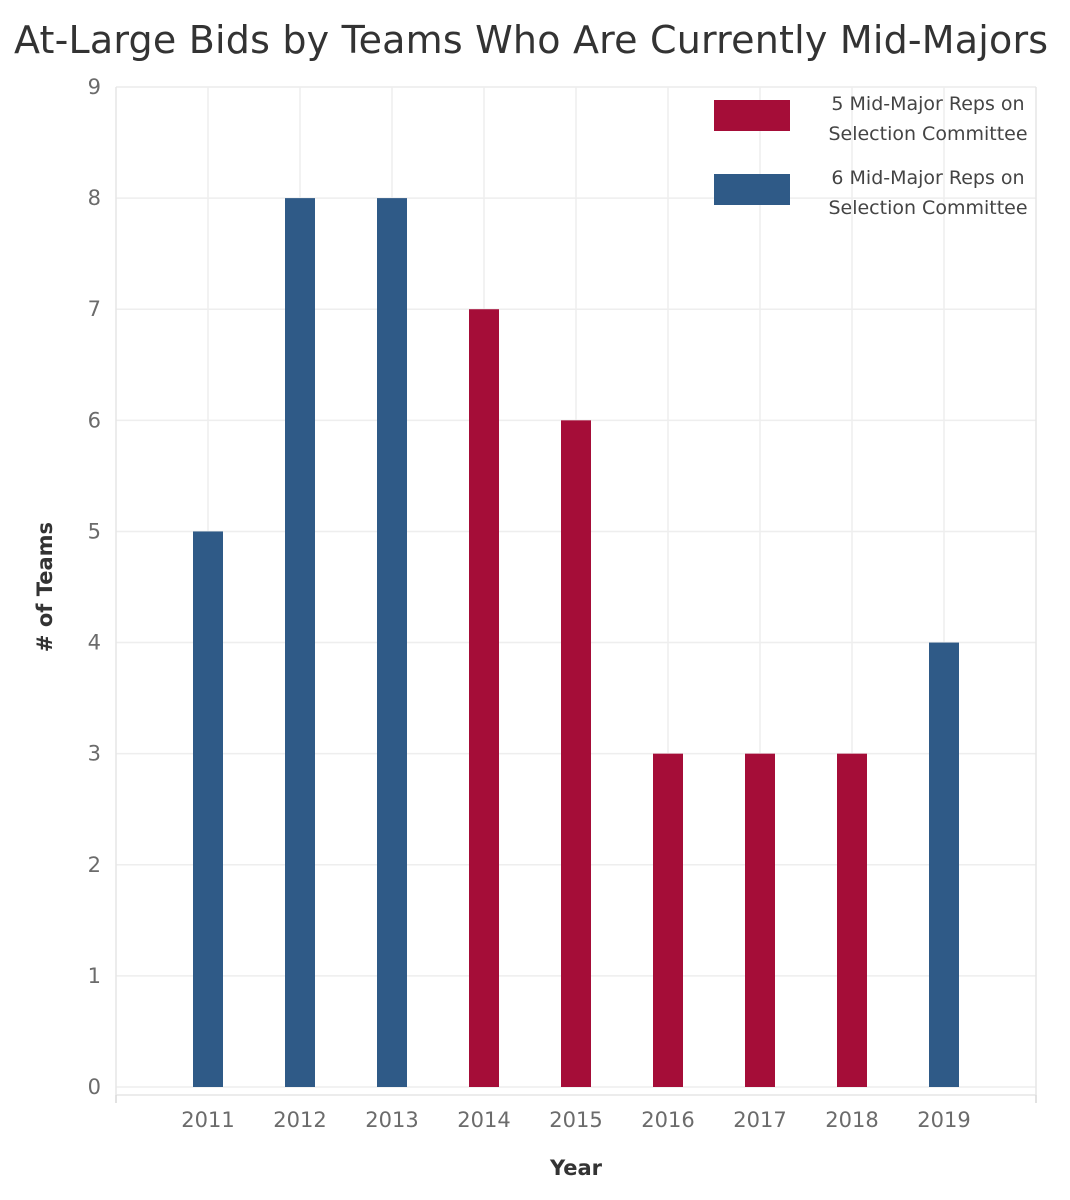 The height and width of the screenshot is (1200, 1070). Describe the element at coordinates (94, 754) in the screenshot. I see `y-tick-label: 3` at that location.